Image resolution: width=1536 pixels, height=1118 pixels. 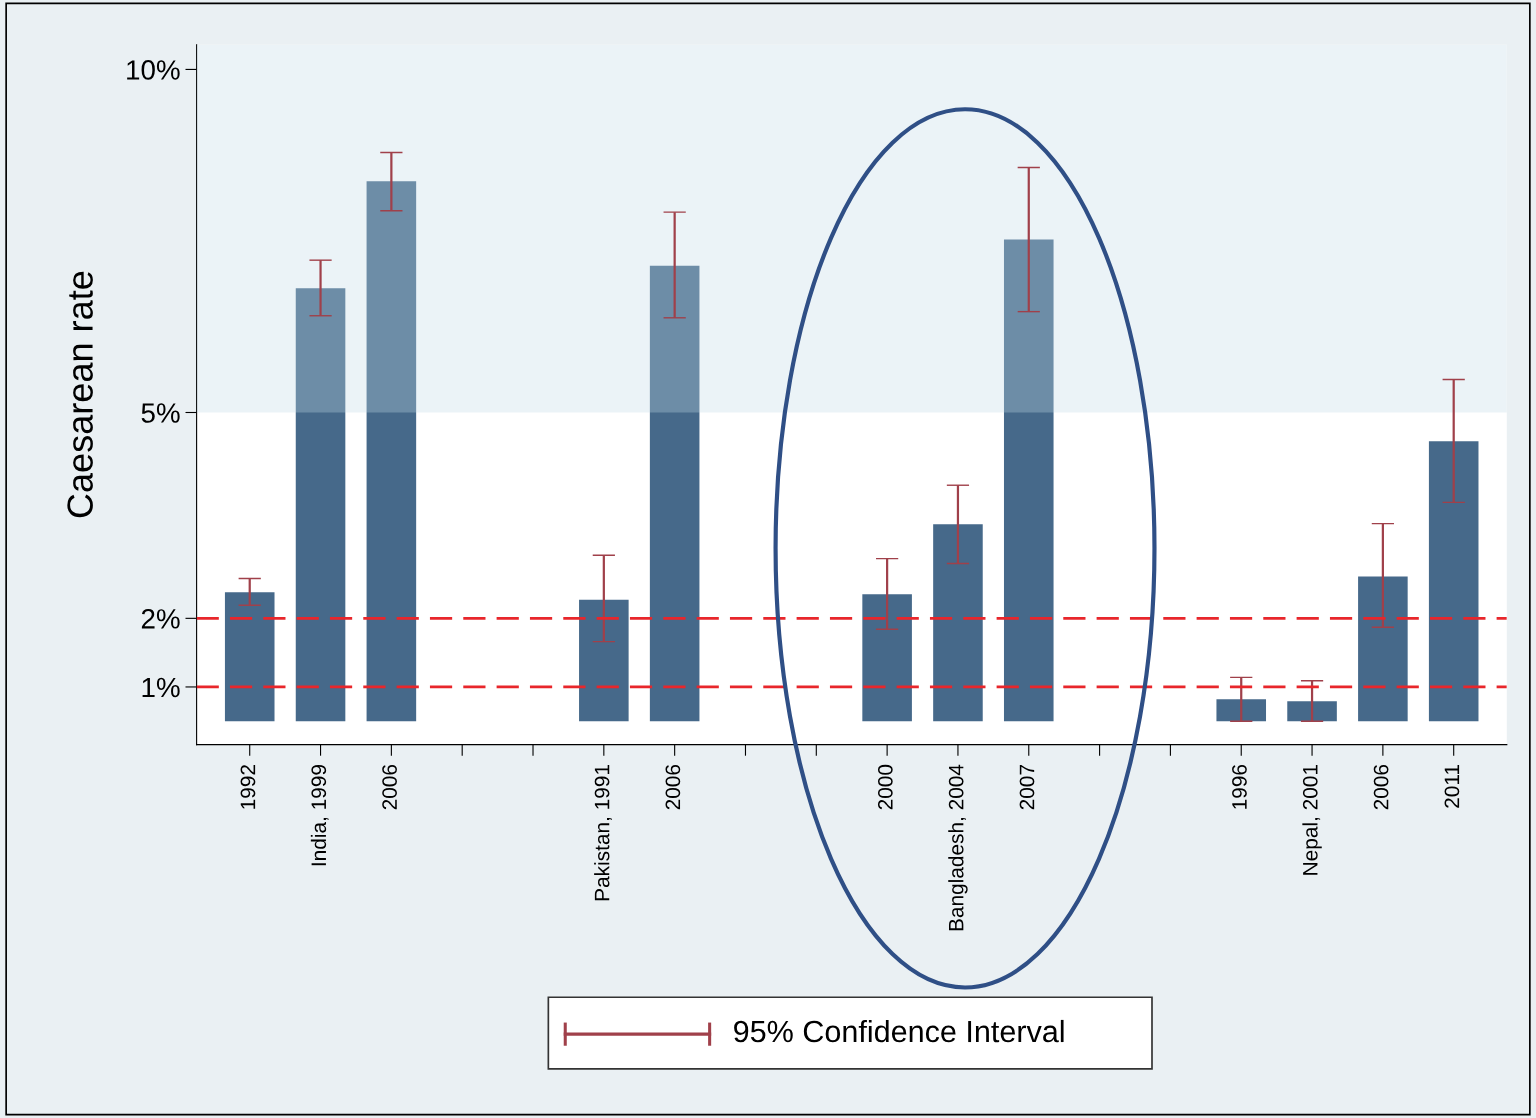 What do you see at coordinates (885, 787) in the screenshot?
I see `x-tick-label: 2000` at bounding box center [885, 787].